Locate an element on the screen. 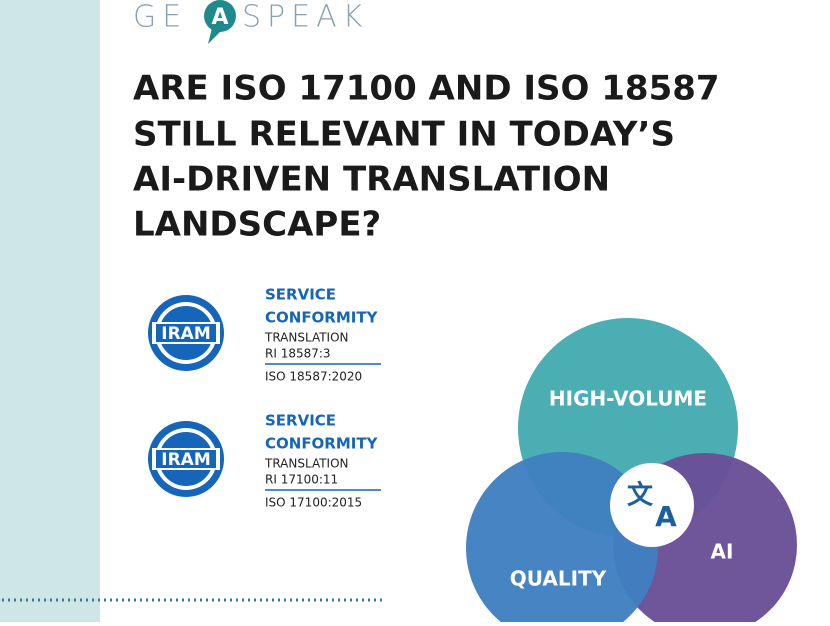  logo-bubble-tail is located at coordinates (215, 36).